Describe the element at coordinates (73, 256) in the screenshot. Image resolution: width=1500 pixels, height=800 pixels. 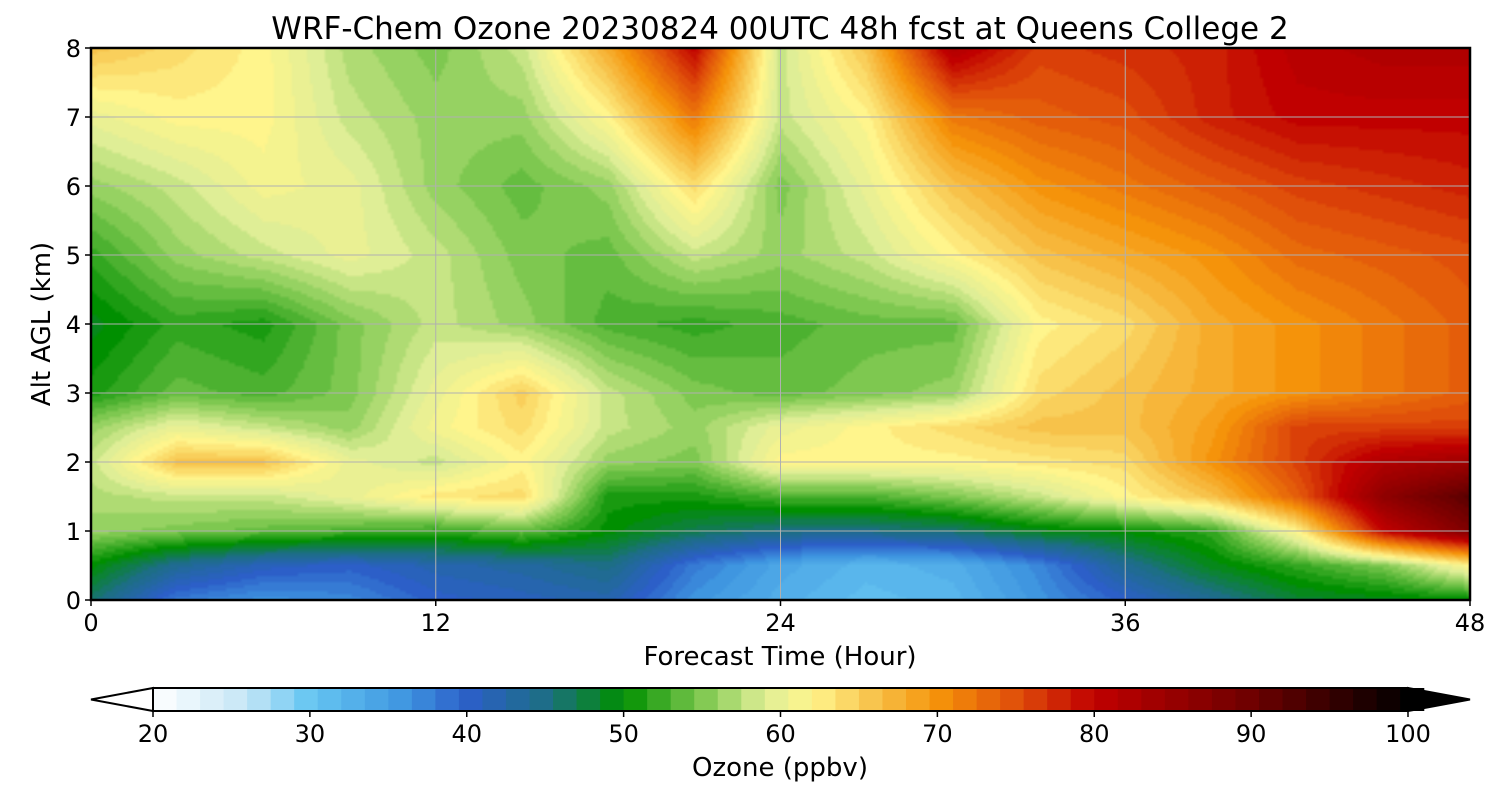
I see `y-tick-label: 5` at that location.